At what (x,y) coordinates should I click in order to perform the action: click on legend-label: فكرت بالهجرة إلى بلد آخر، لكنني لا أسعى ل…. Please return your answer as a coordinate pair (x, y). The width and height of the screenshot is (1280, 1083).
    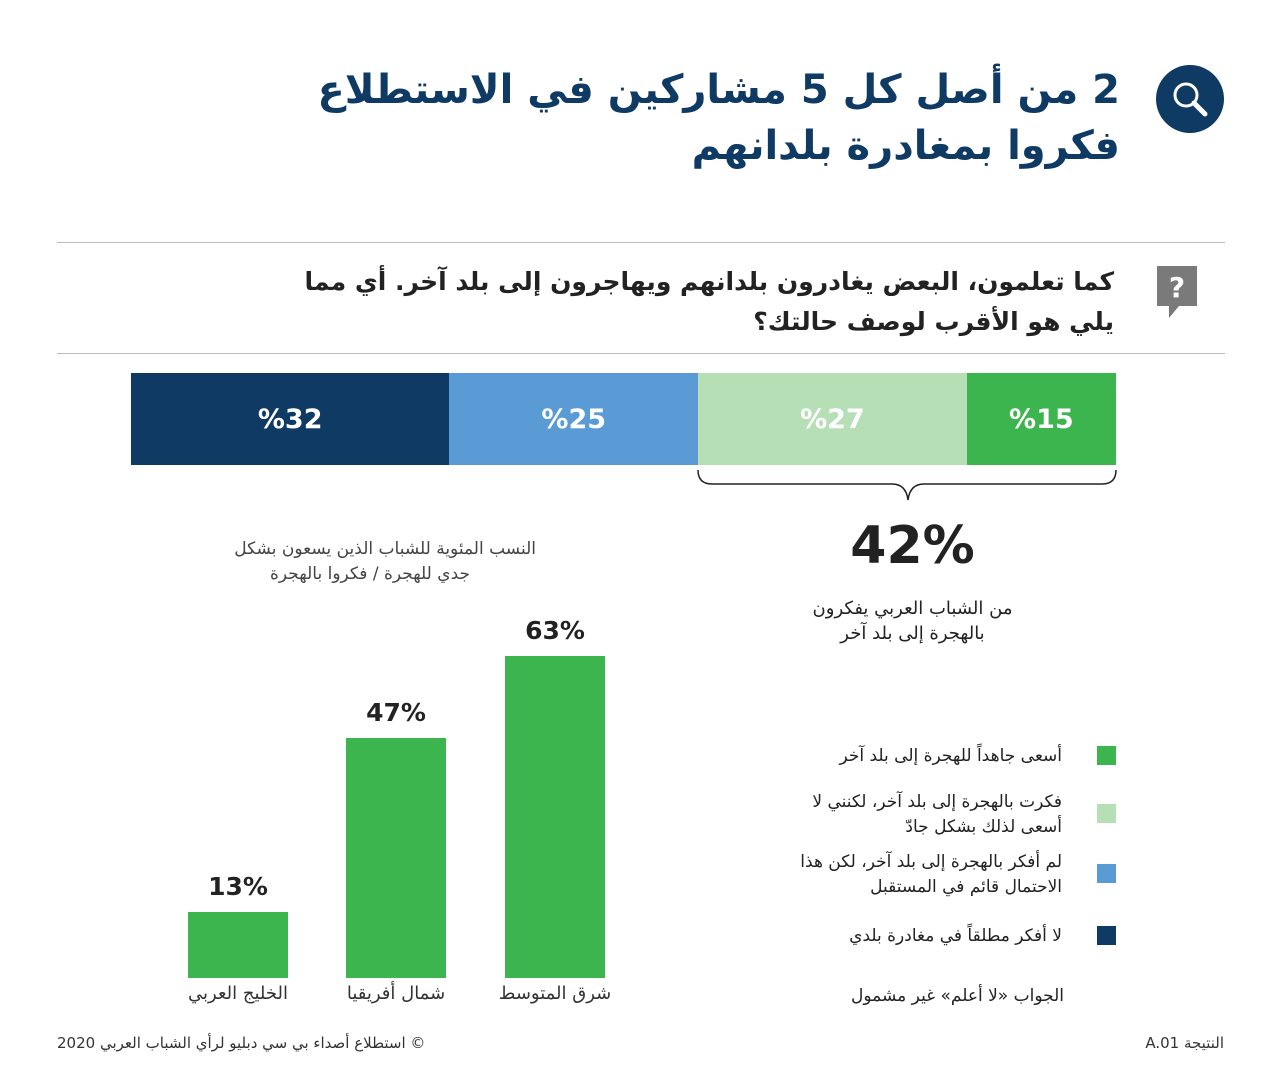
    Looking at the image, I should click on (902, 815).